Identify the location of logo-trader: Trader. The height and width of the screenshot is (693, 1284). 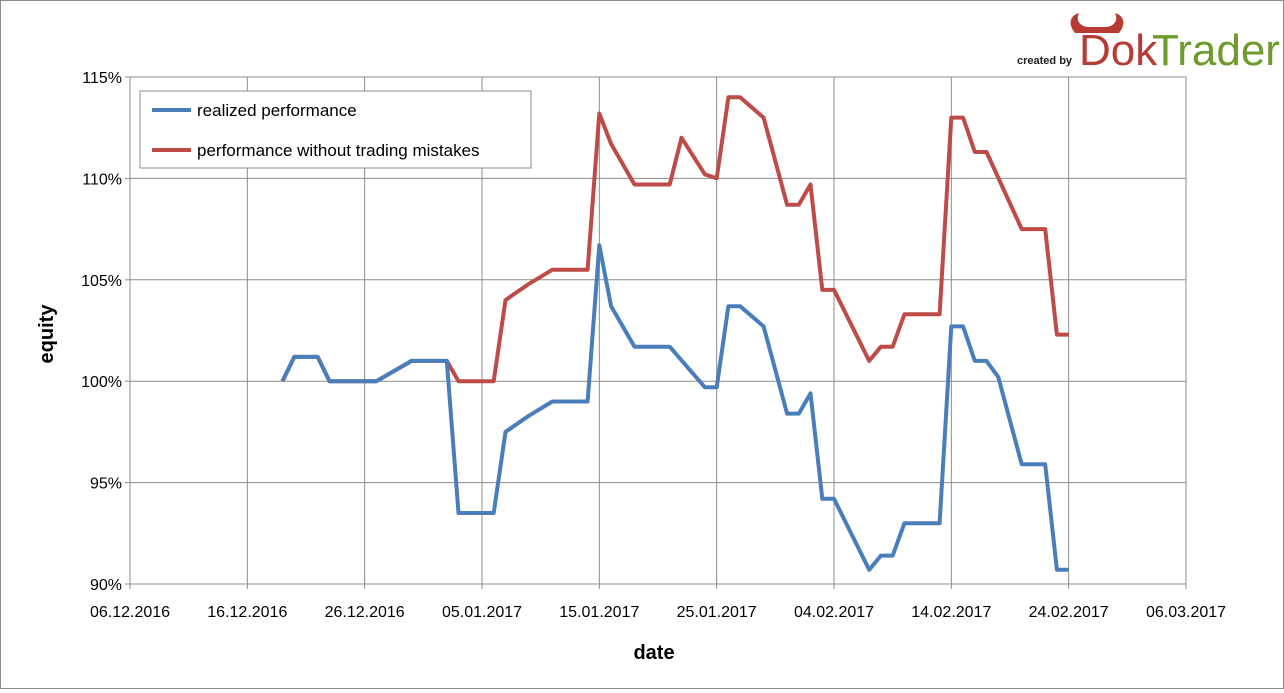
(1216, 50).